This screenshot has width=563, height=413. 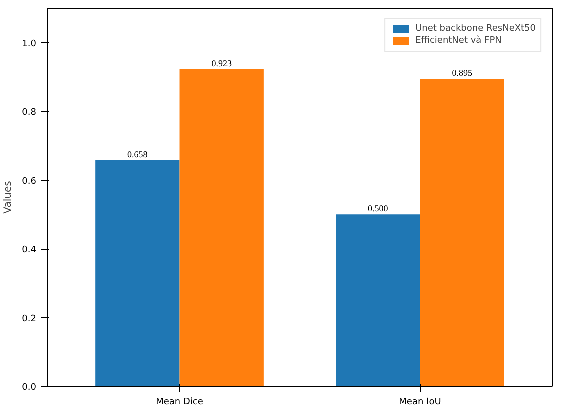 What do you see at coordinates (8, 197) in the screenshot?
I see `y-axis-title: Values` at bounding box center [8, 197].